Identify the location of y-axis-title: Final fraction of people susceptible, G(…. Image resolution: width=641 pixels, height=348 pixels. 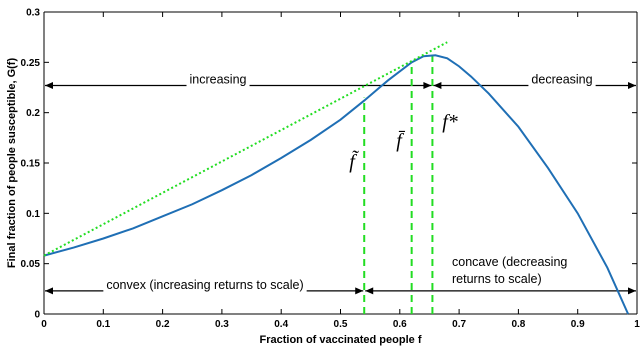
(12, 163).